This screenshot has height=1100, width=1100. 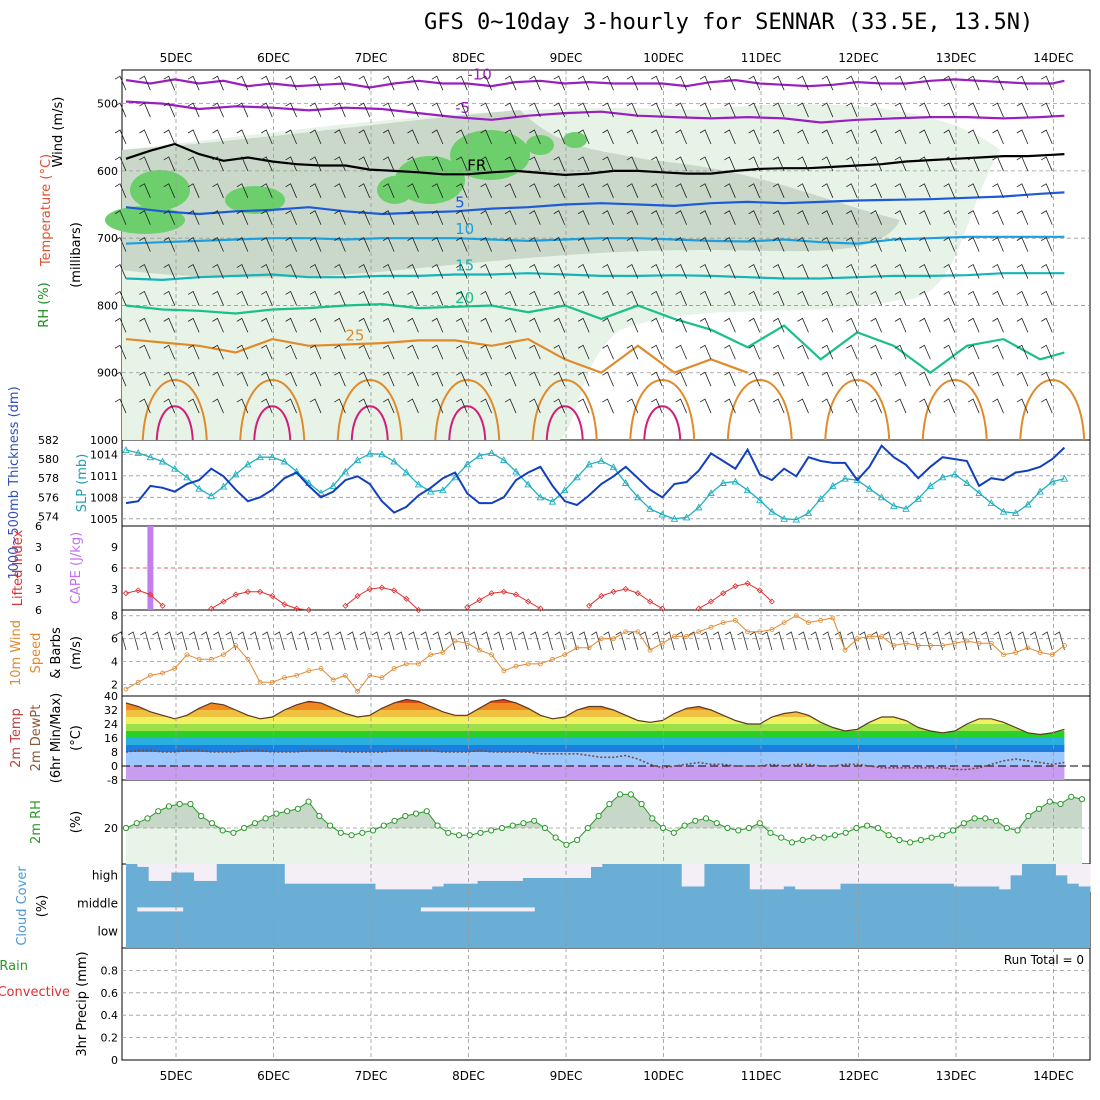 I want to click on rh-shading-high, so click(x=160, y=190).